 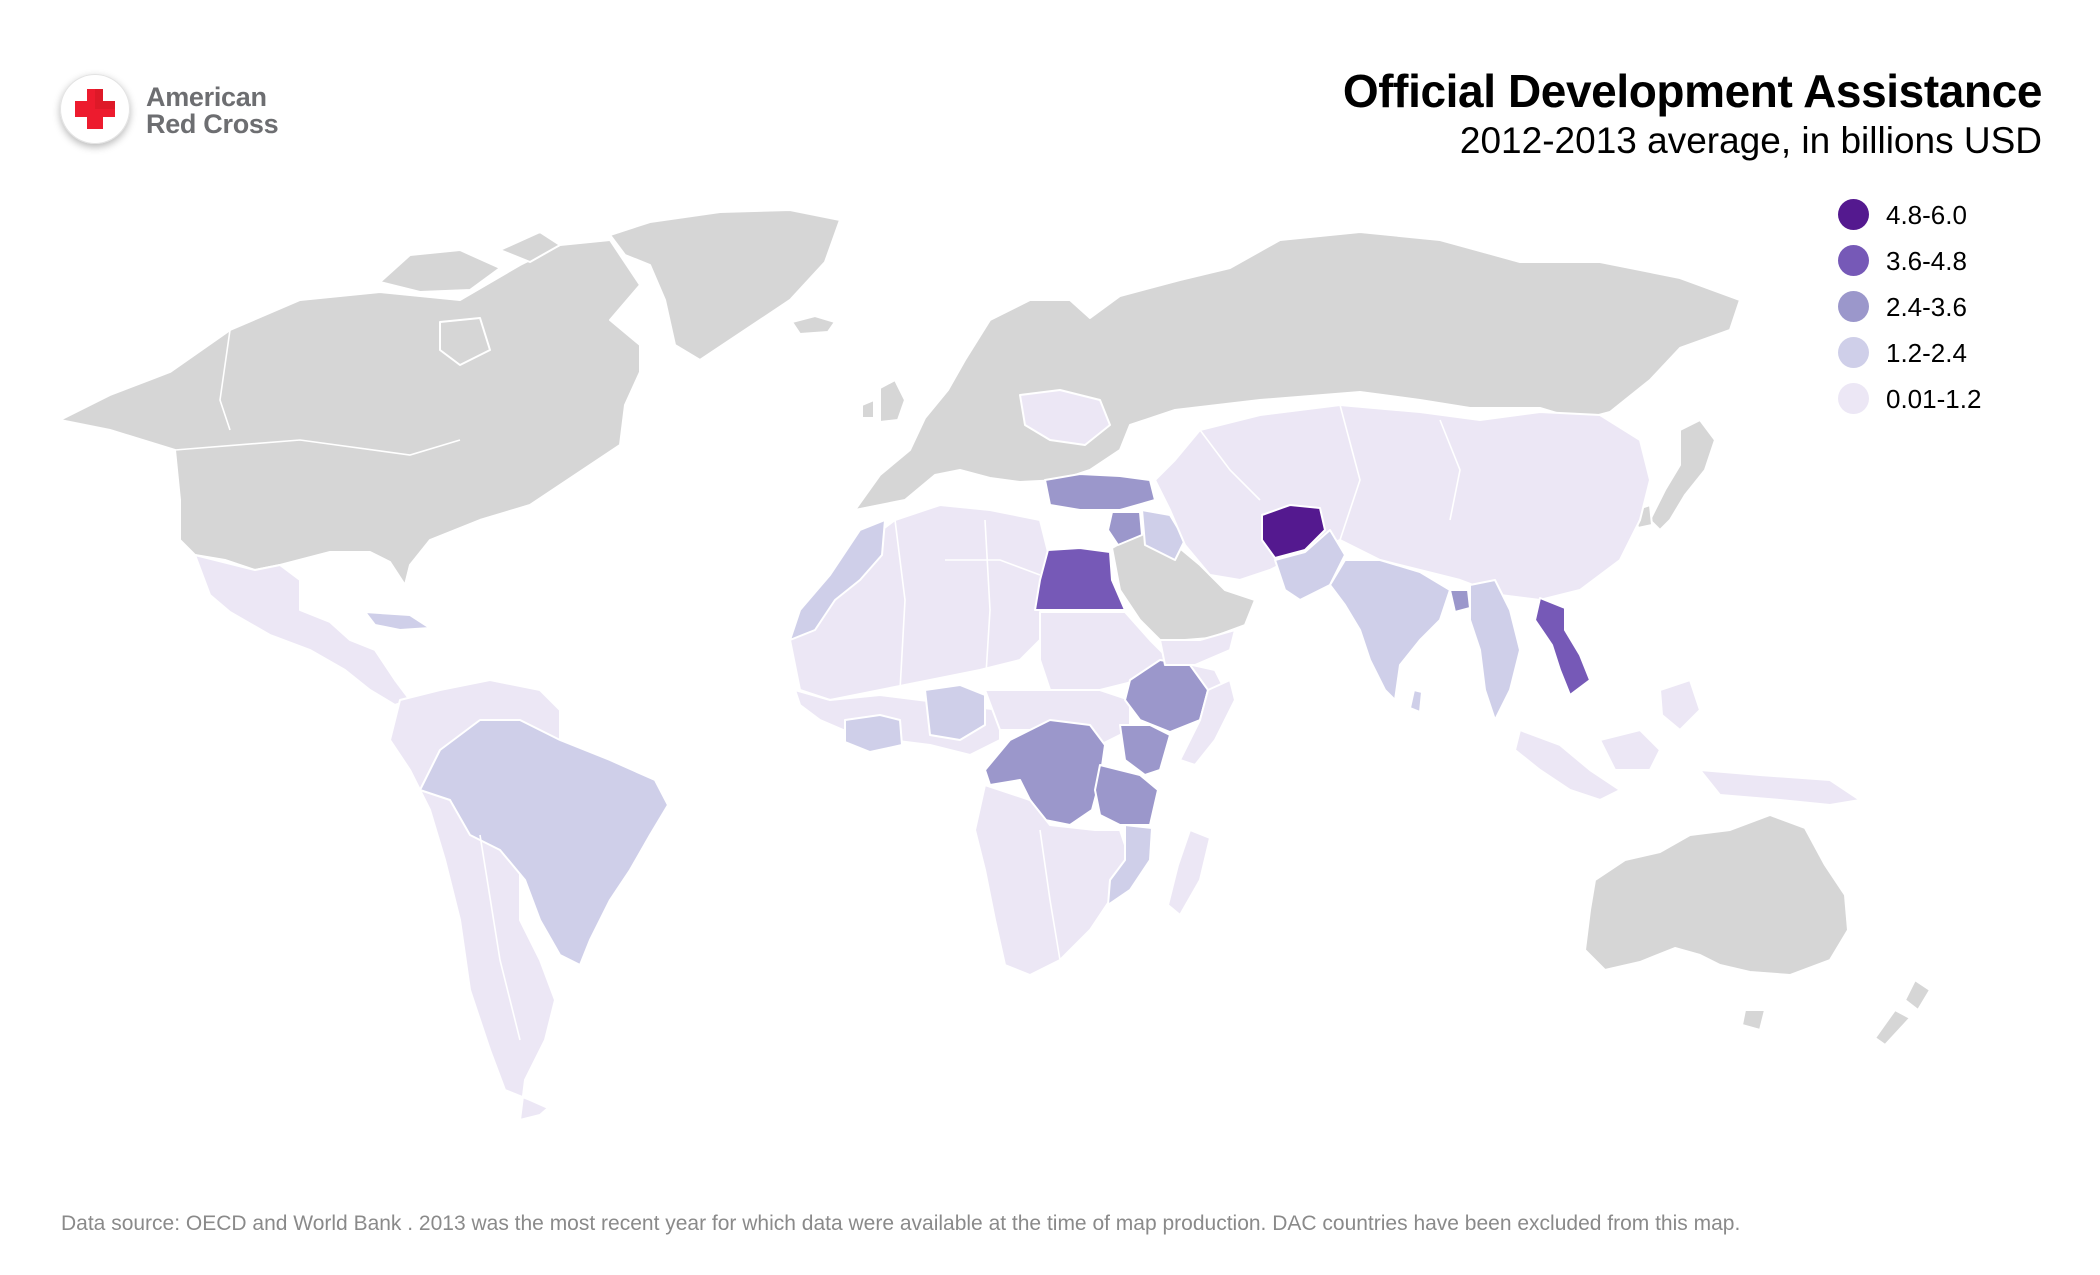 I want to click on logo-line-2: Red Cross, so click(x=212, y=124).